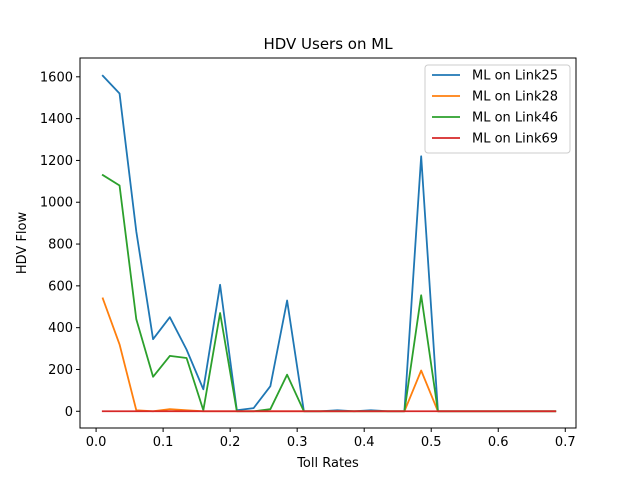  What do you see at coordinates (515, 139) in the screenshot?
I see `legend-label: ML on Link69` at bounding box center [515, 139].